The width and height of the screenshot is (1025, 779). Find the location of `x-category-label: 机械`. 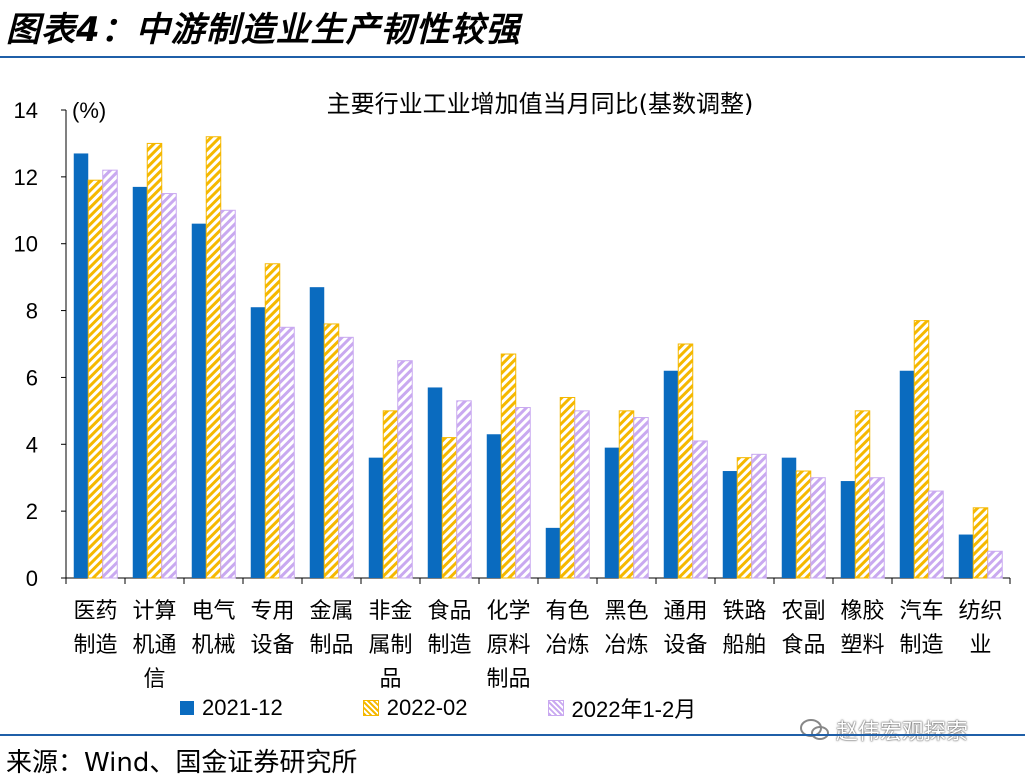

x-category-label: 机械 is located at coordinates (213, 645).